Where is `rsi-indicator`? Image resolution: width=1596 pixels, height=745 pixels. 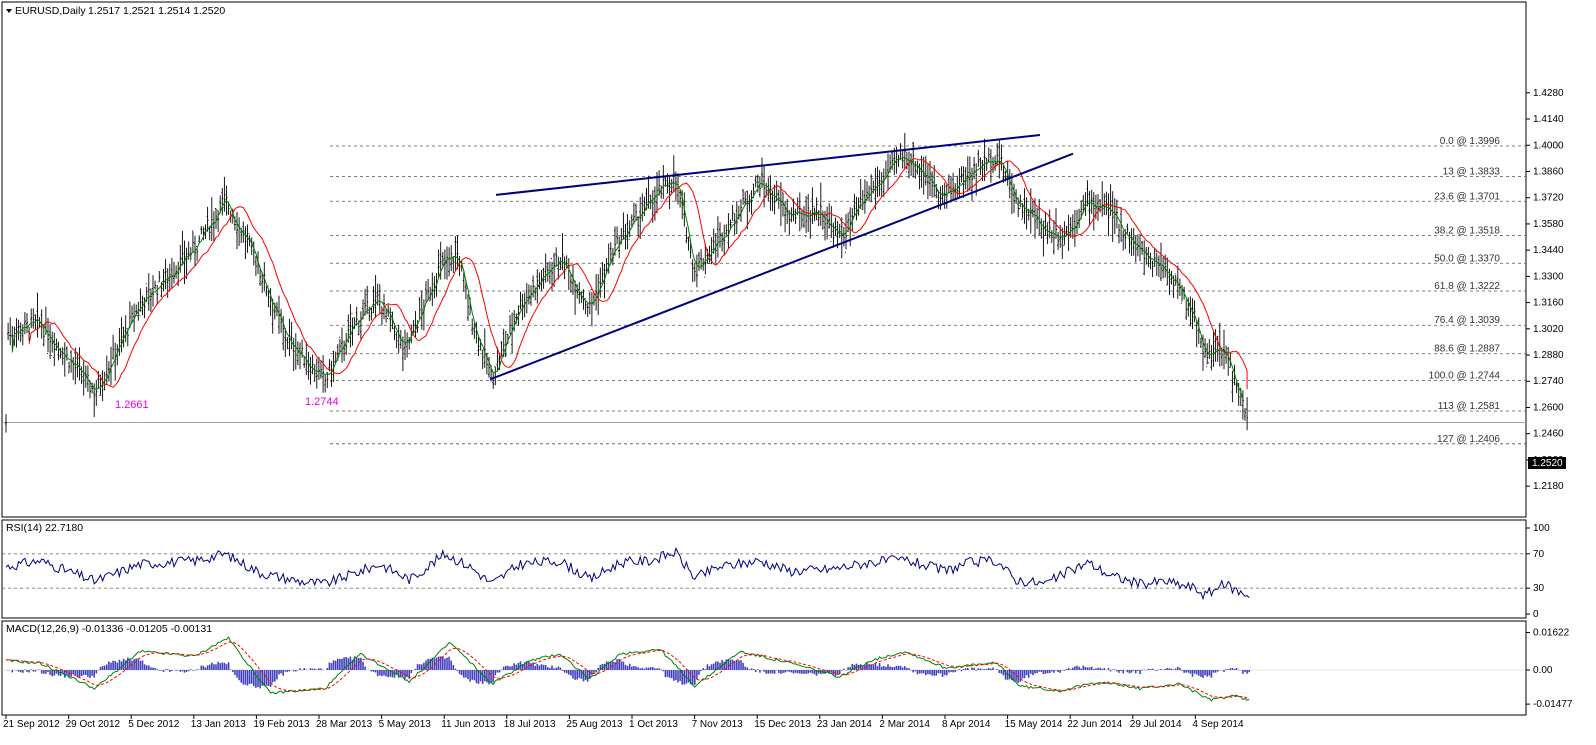
rsi-indicator is located at coordinates (627, 573).